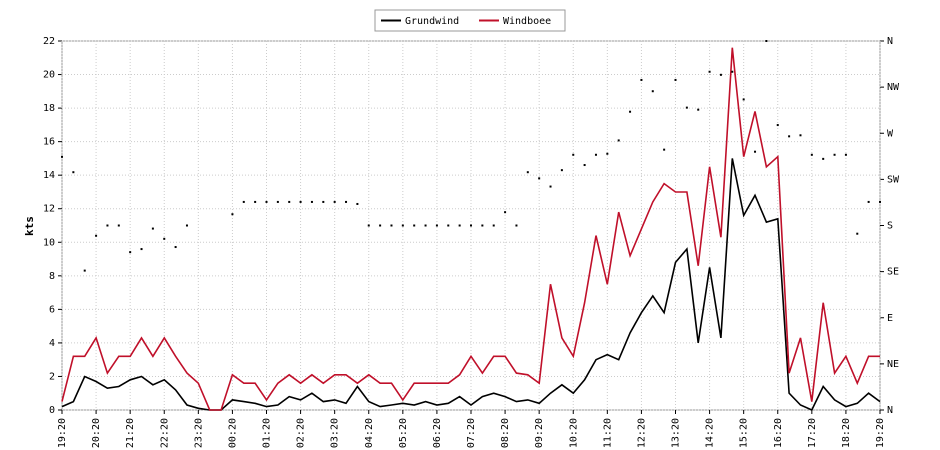  What do you see at coordinates (301, 433) in the screenshot?
I see `x-tick-label: 02:20` at bounding box center [301, 433].